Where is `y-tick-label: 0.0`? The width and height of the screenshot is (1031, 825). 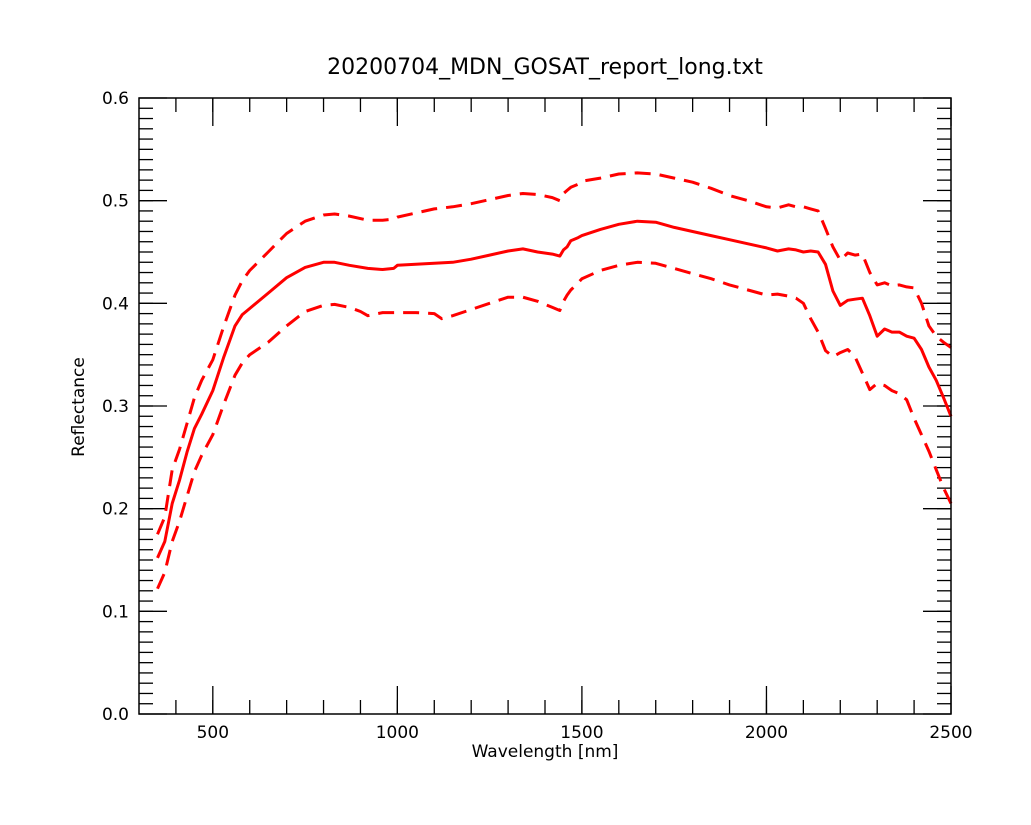 y-tick-label: 0.0 is located at coordinates (115, 715).